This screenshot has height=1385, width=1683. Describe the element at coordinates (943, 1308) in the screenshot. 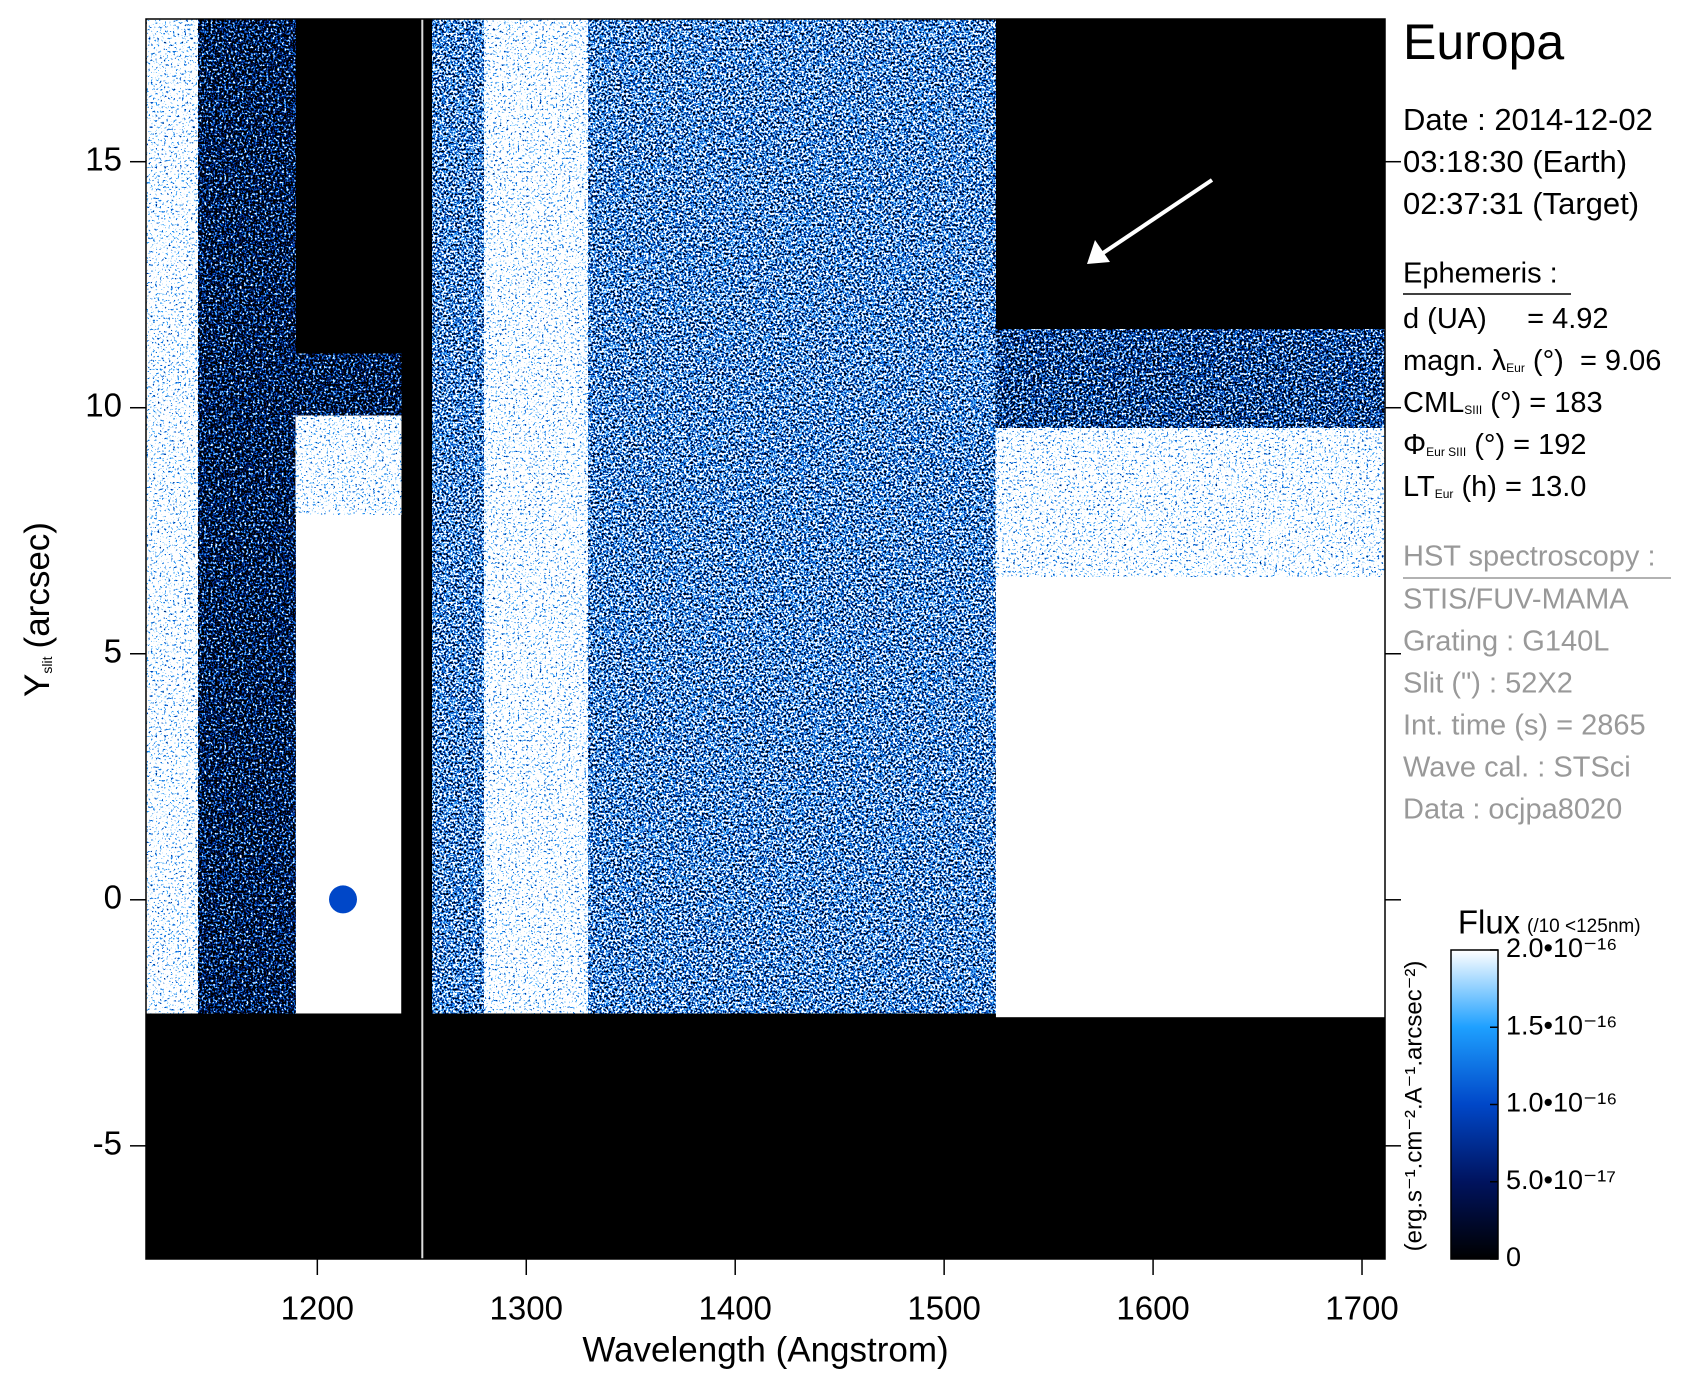

I see `x-tick-label: 1500` at that location.